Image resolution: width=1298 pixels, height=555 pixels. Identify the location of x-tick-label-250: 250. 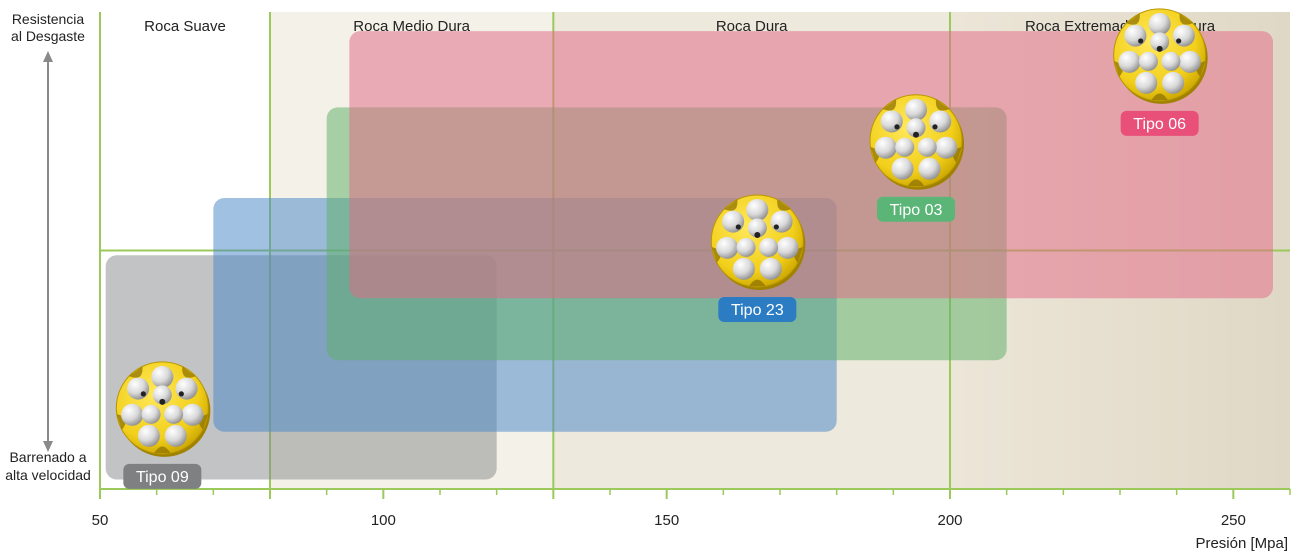
(1233, 520).